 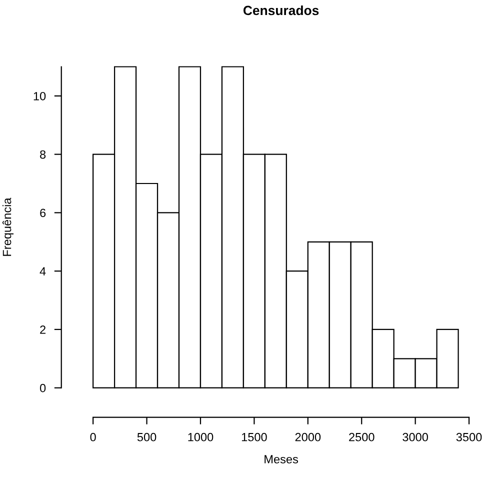 I want to click on x-tick-label: 2500, so click(x=361, y=437).